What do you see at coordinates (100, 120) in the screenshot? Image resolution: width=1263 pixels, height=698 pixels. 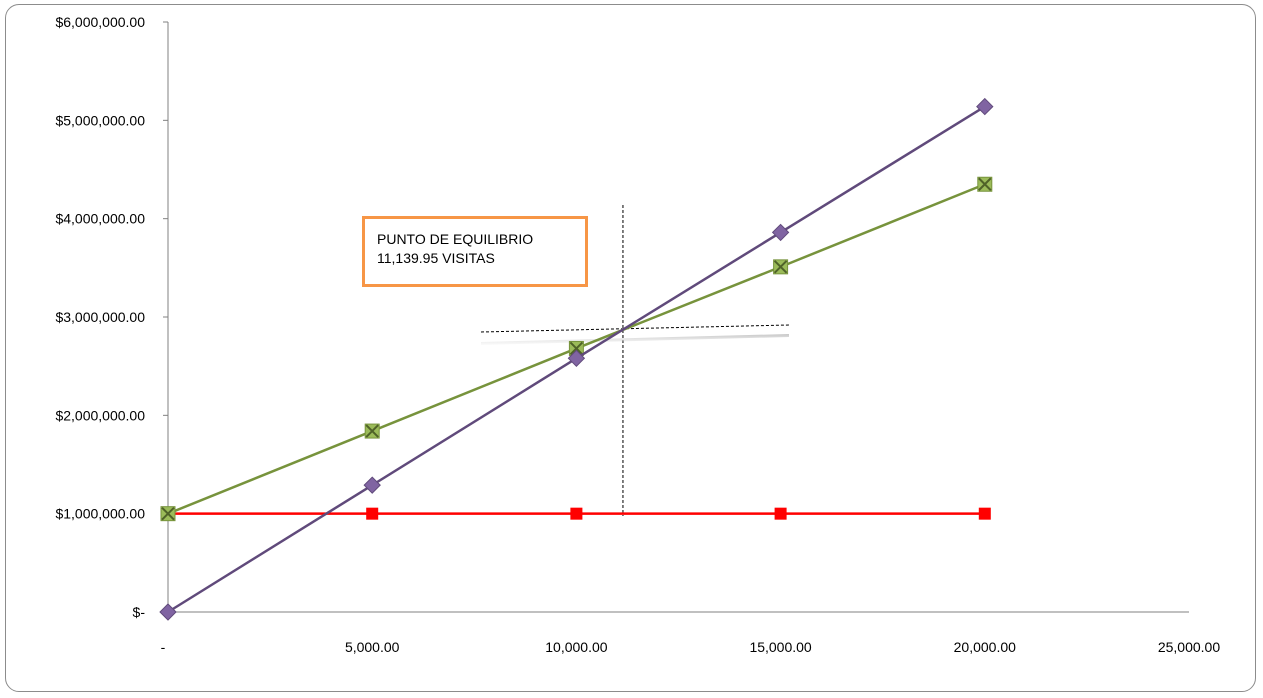 I see `y-tick-label: $5,000,000.00` at bounding box center [100, 120].